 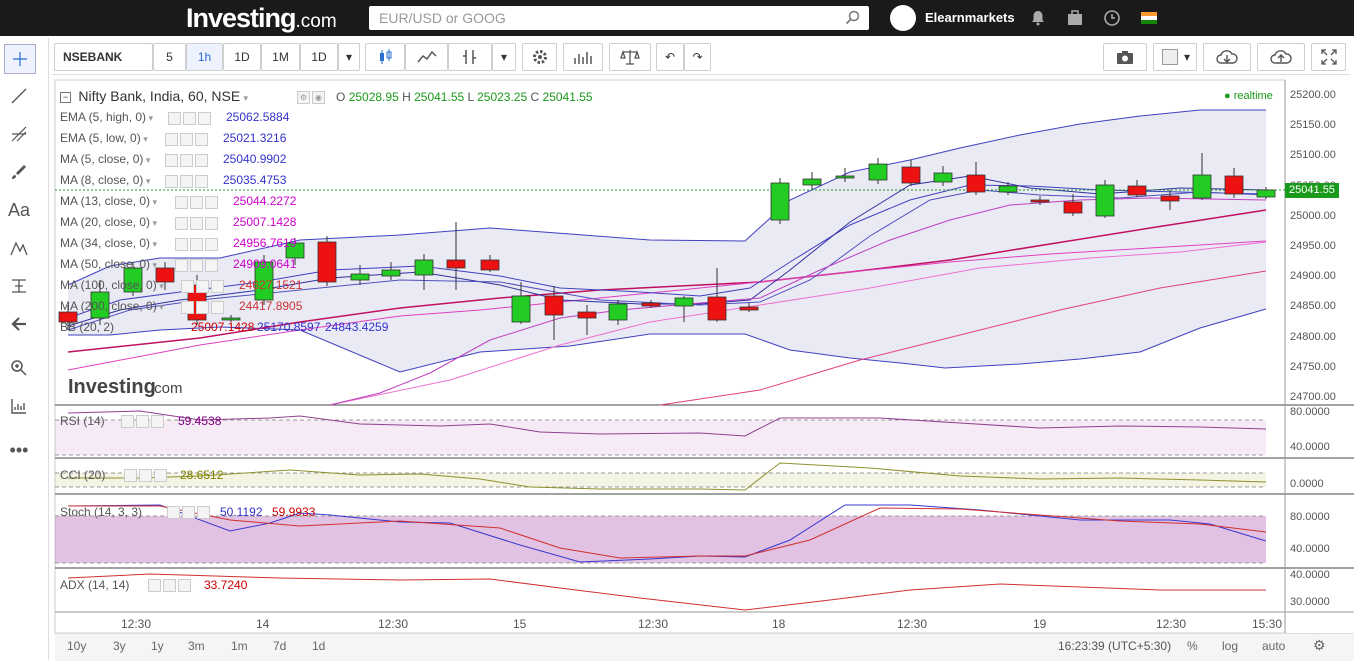 I want to click on portfolio-icon, so click(x=1075, y=18).